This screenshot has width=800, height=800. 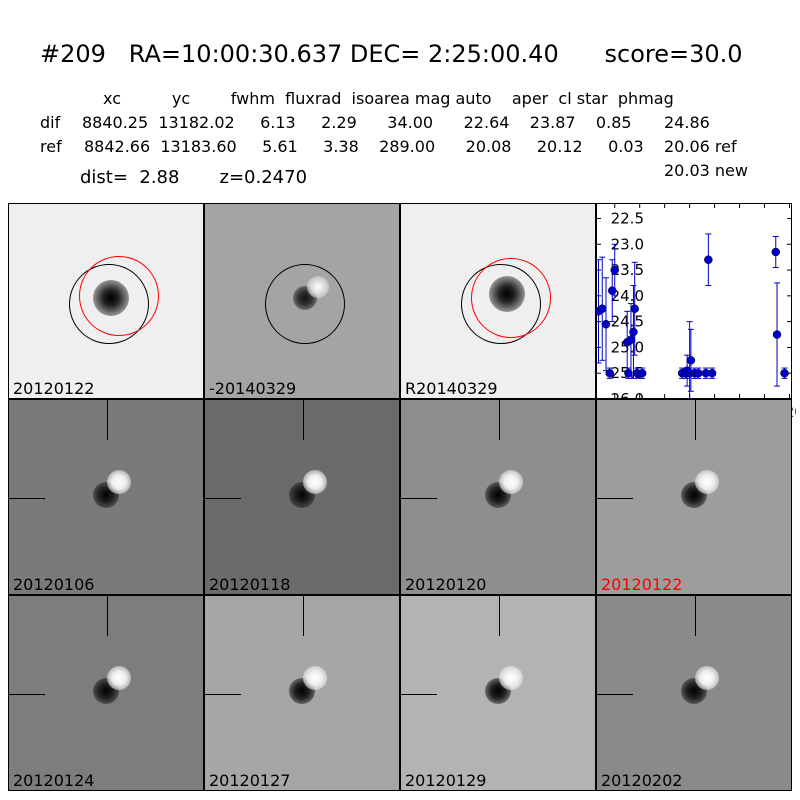 What do you see at coordinates (694, 693) in the screenshot?
I see `difference-stamp: 20120202` at bounding box center [694, 693].